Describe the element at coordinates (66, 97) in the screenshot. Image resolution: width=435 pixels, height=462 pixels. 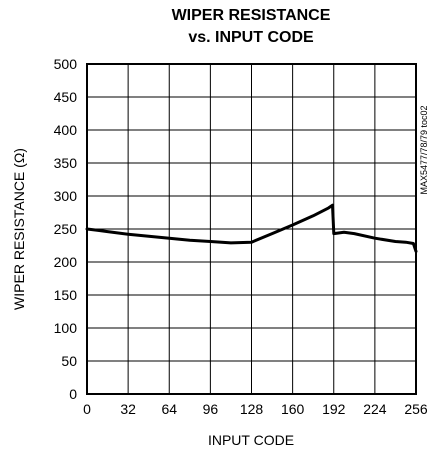
I see `y-tick-label: 450` at that location.